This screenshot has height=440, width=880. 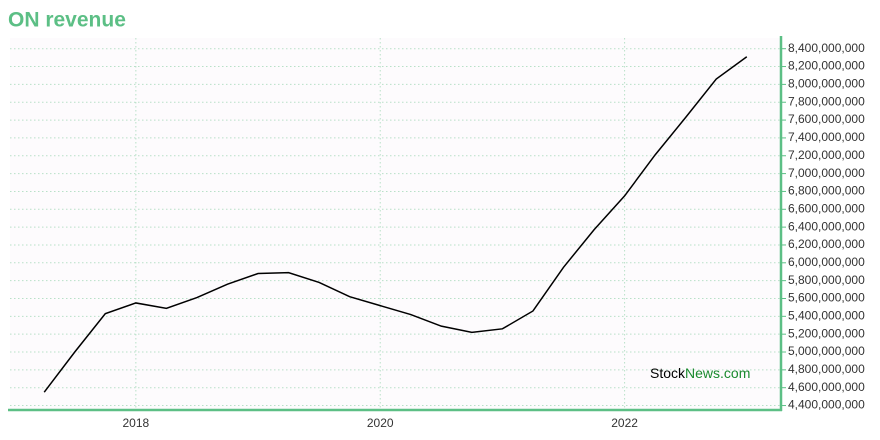 I want to click on x-tick-label: 2020, so click(x=380, y=423).